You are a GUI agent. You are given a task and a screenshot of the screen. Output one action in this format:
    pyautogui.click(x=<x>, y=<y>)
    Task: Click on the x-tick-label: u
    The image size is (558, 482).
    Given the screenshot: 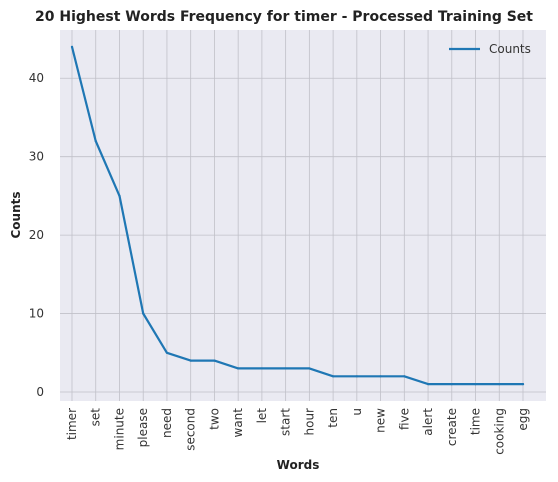 What is the action you would take?
    pyautogui.click(x=357, y=412)
    